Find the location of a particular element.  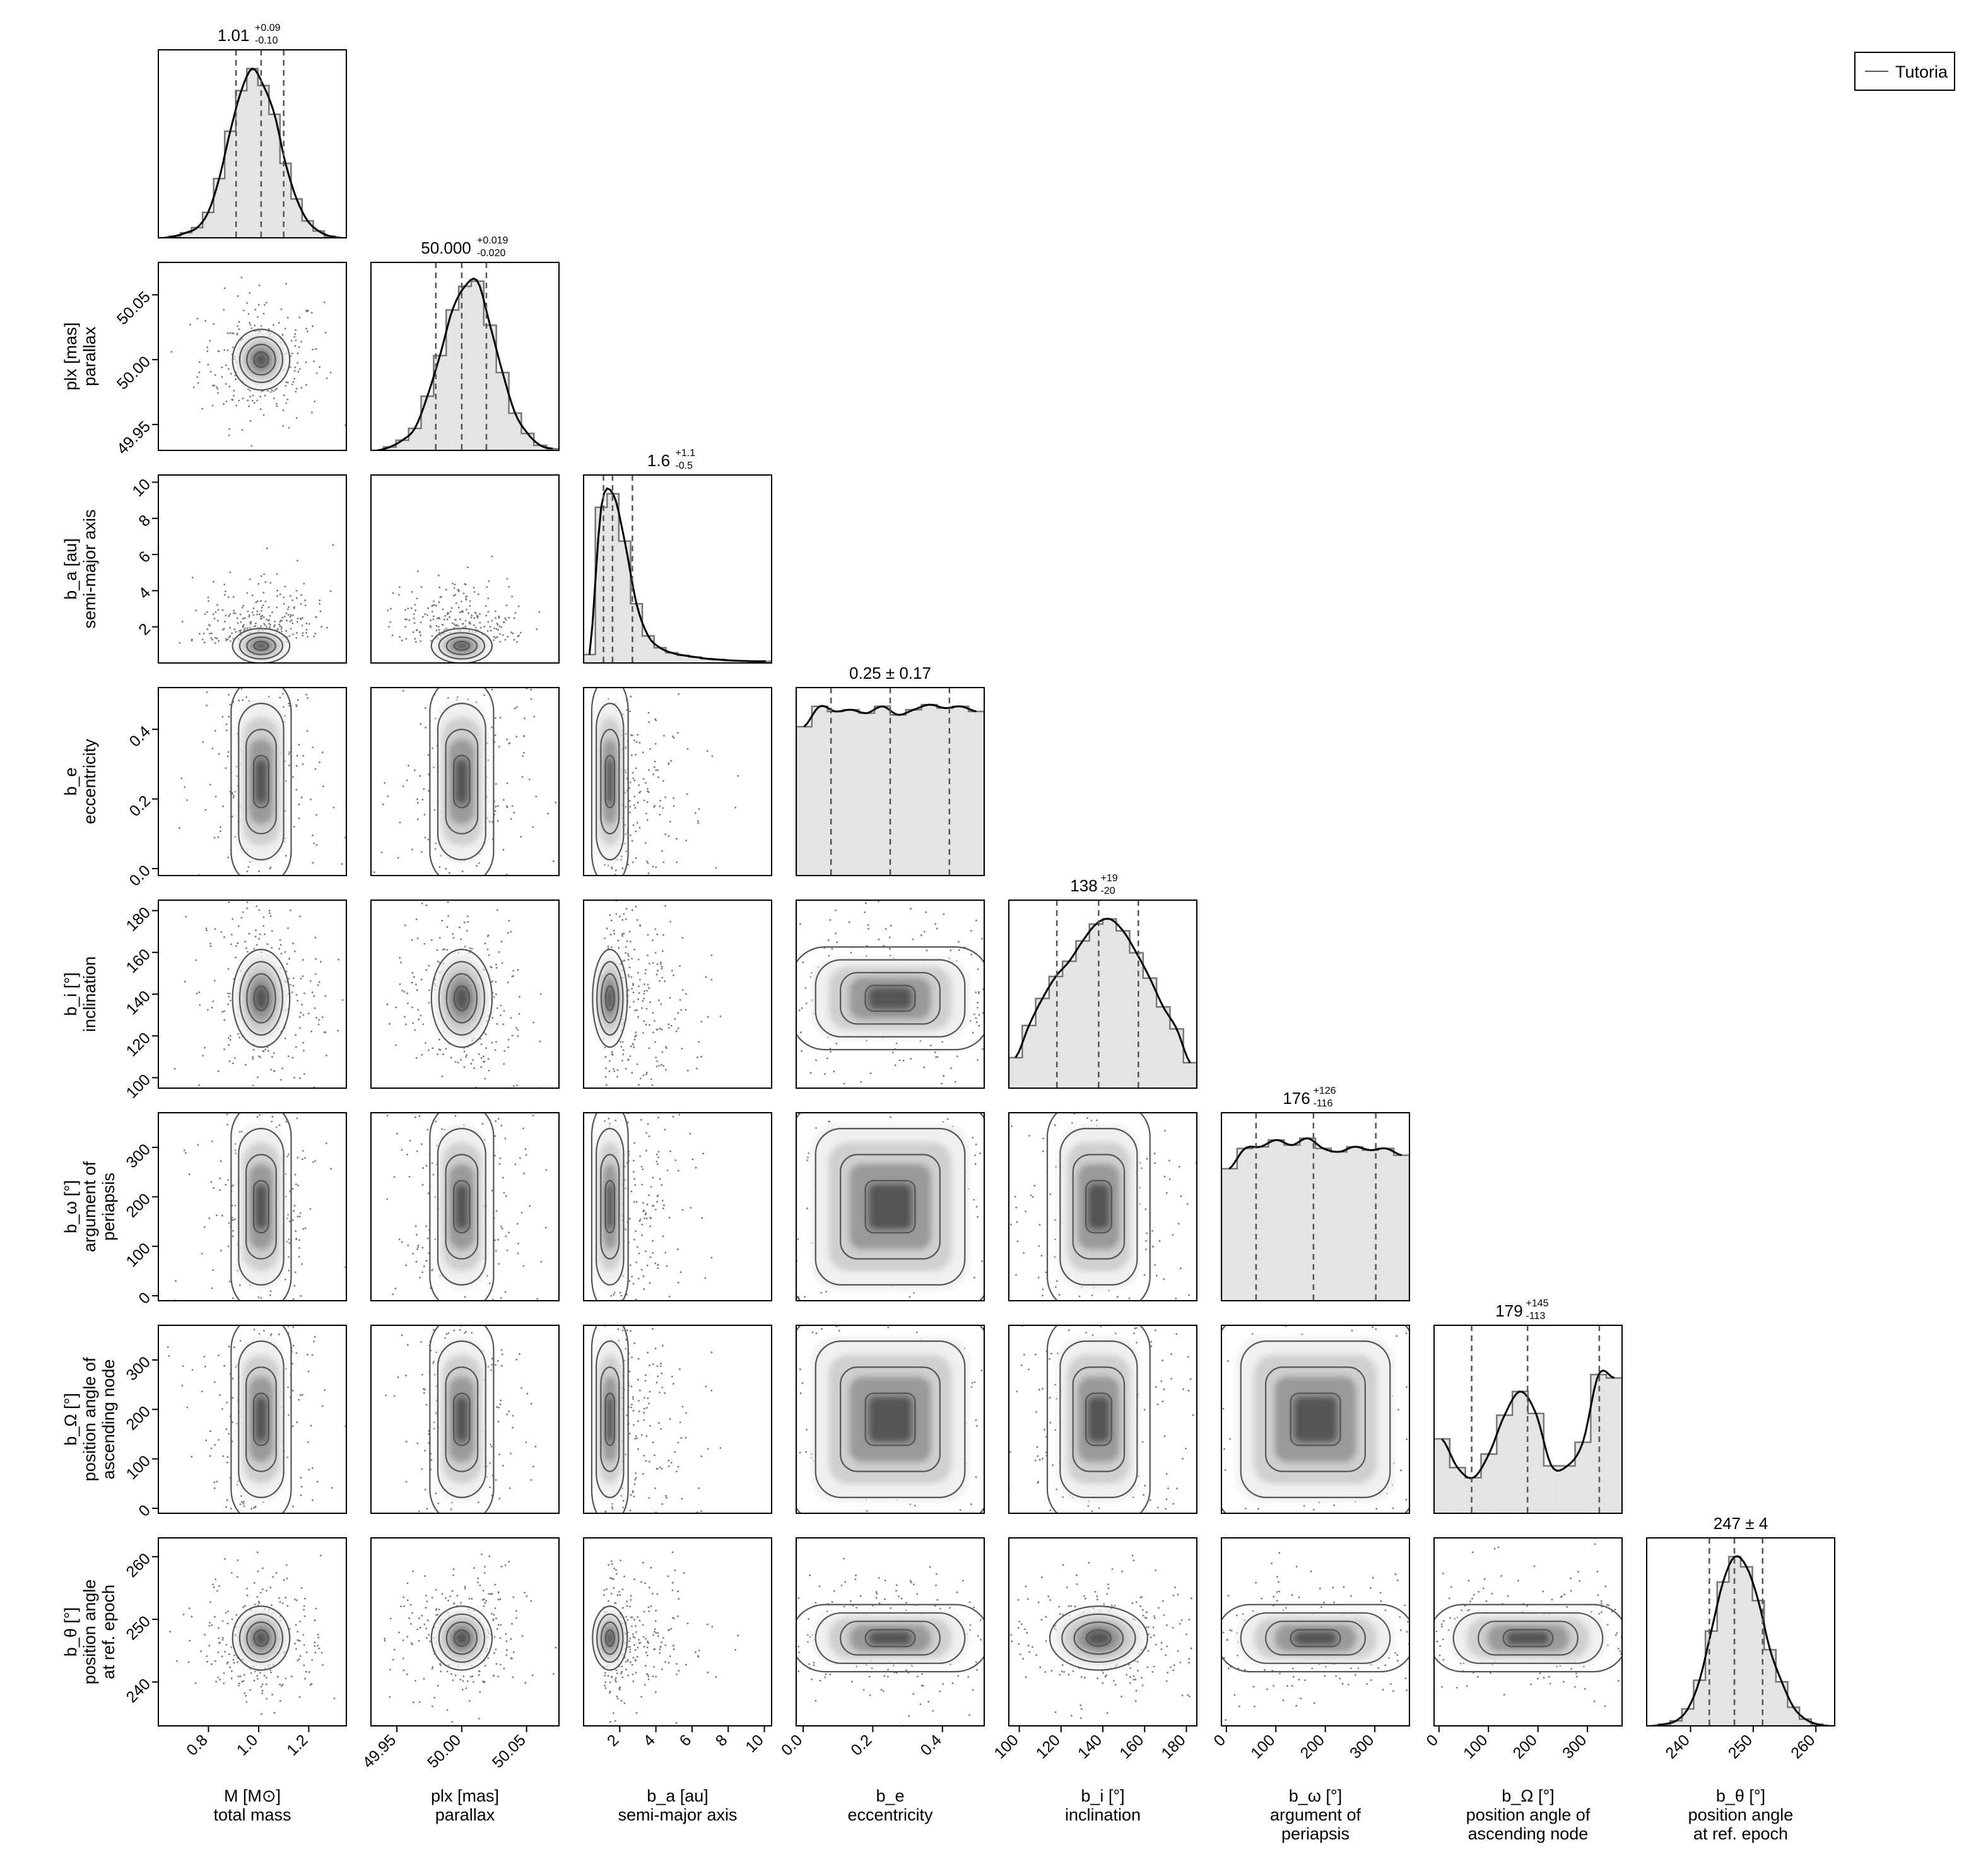

hist-panel-b_omega: 176 +126-116 is located at coordinates (1315, 1193).